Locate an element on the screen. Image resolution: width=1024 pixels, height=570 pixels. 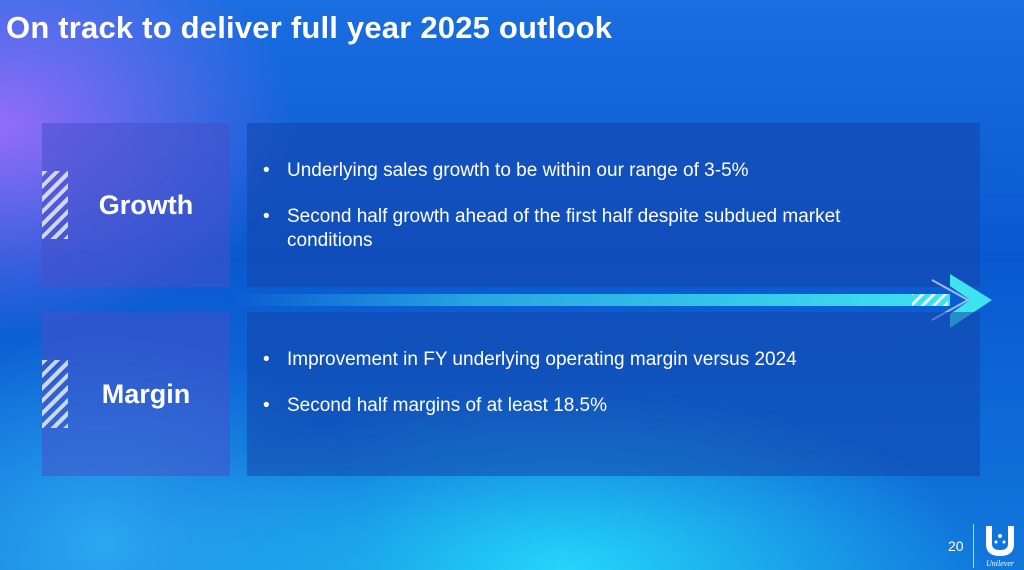
growth-label: Growth is located at coordinates (146, 204).